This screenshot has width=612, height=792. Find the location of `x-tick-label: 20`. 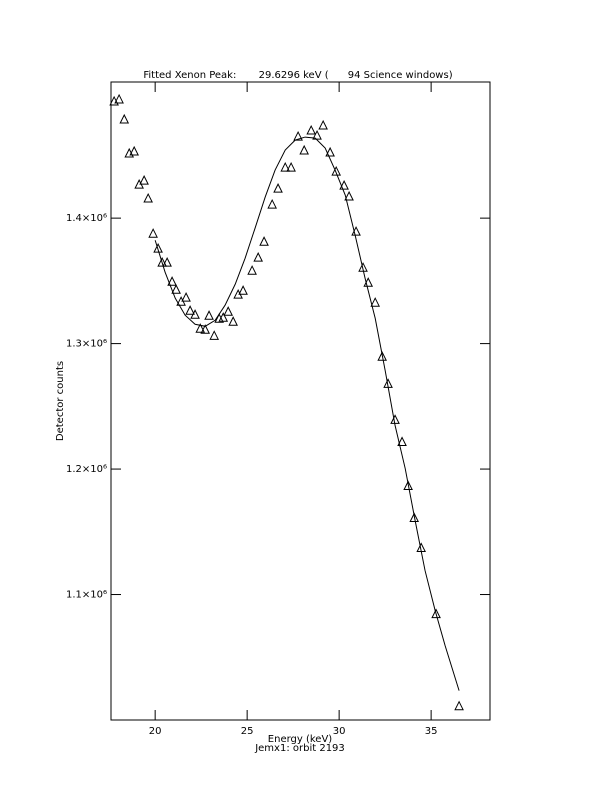

x-tick-label: 20 is located at coordinates (155, 731).